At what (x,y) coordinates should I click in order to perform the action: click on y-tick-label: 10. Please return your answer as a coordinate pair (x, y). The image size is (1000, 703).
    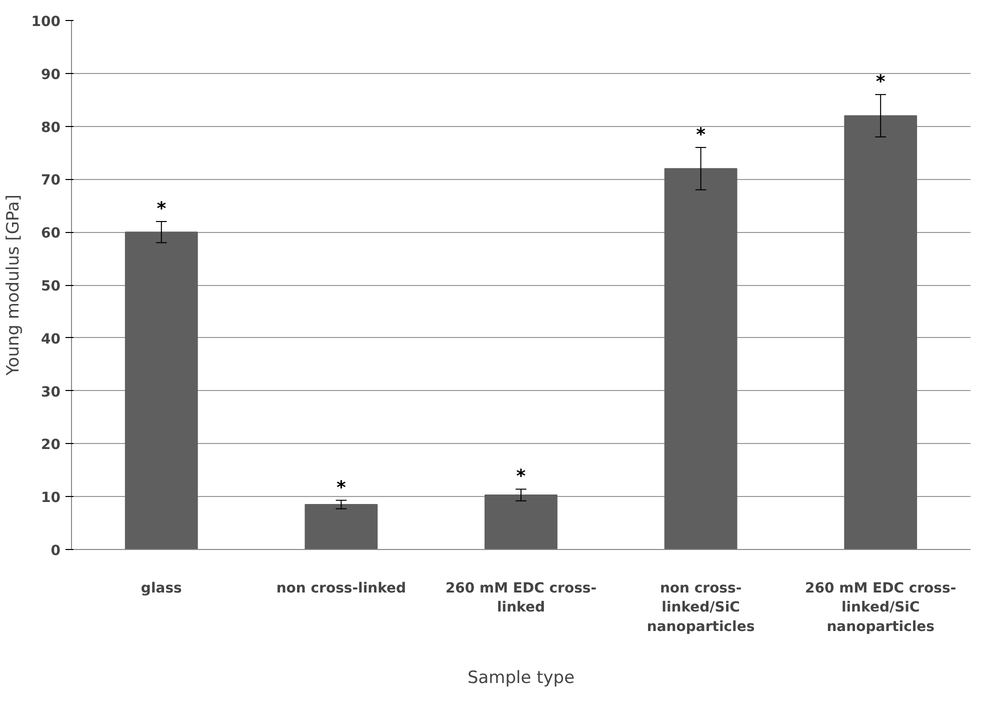
    Looking at the image, I should click on (51, 498).